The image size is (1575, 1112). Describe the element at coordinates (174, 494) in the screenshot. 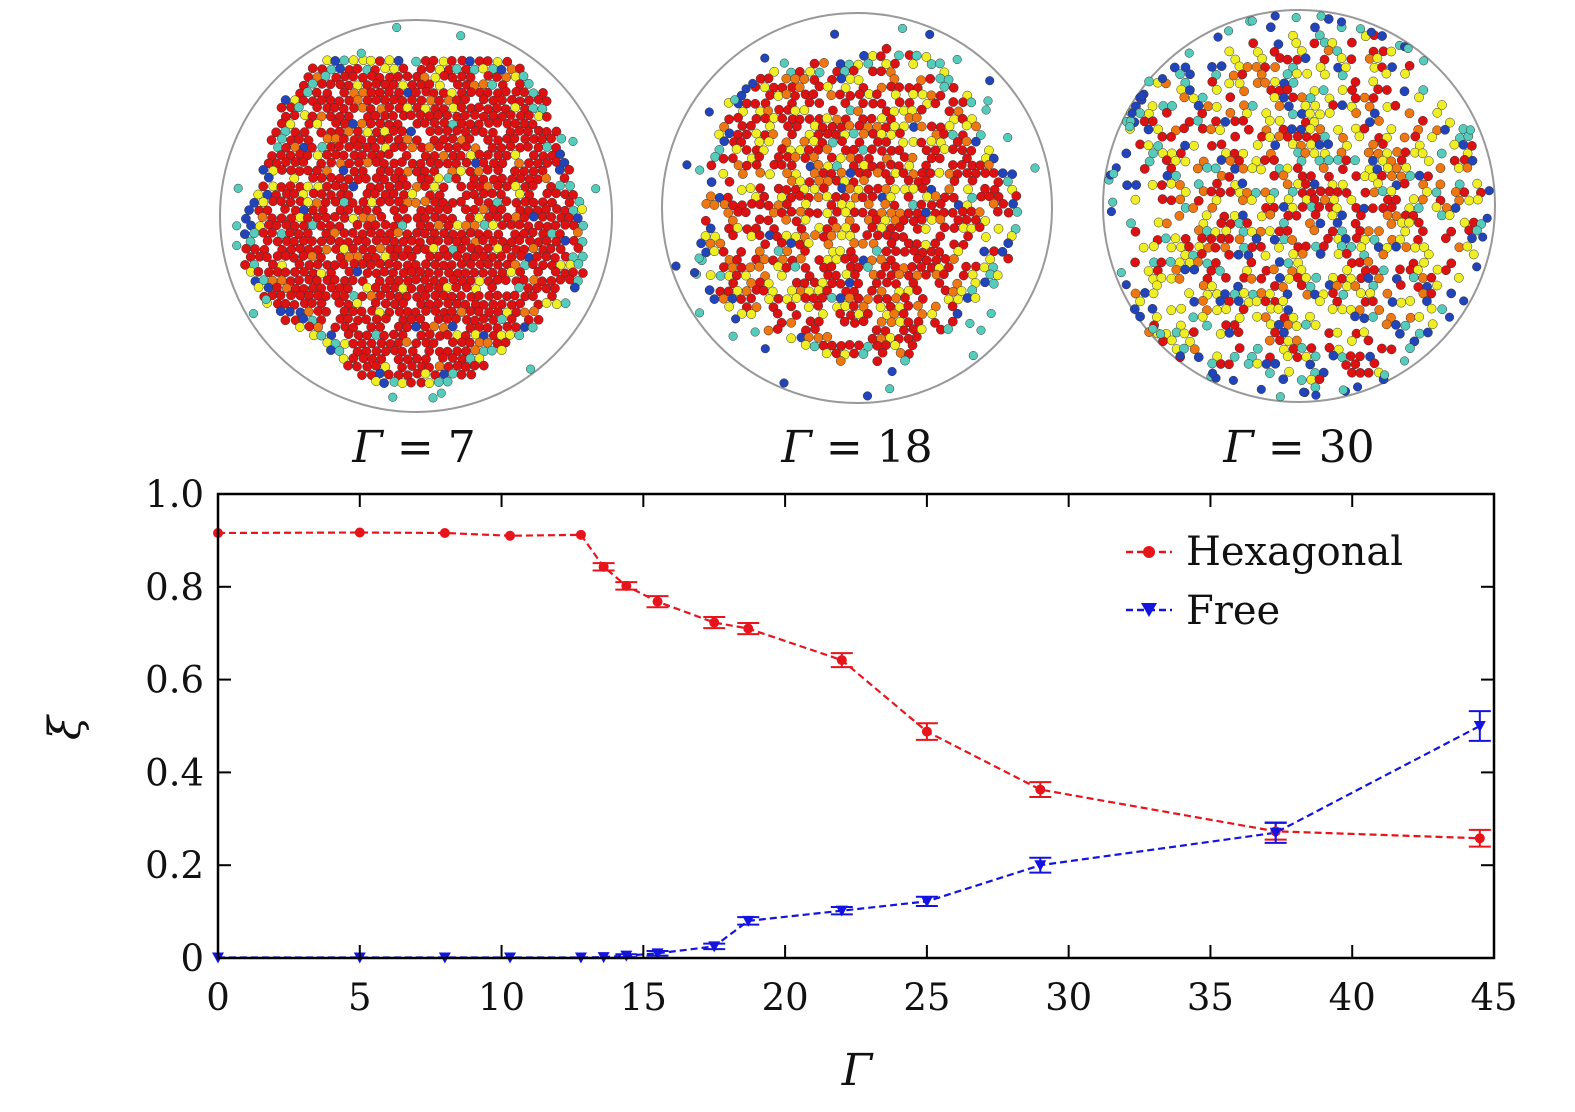

I see `y-tick-label: 1.0` at that location.